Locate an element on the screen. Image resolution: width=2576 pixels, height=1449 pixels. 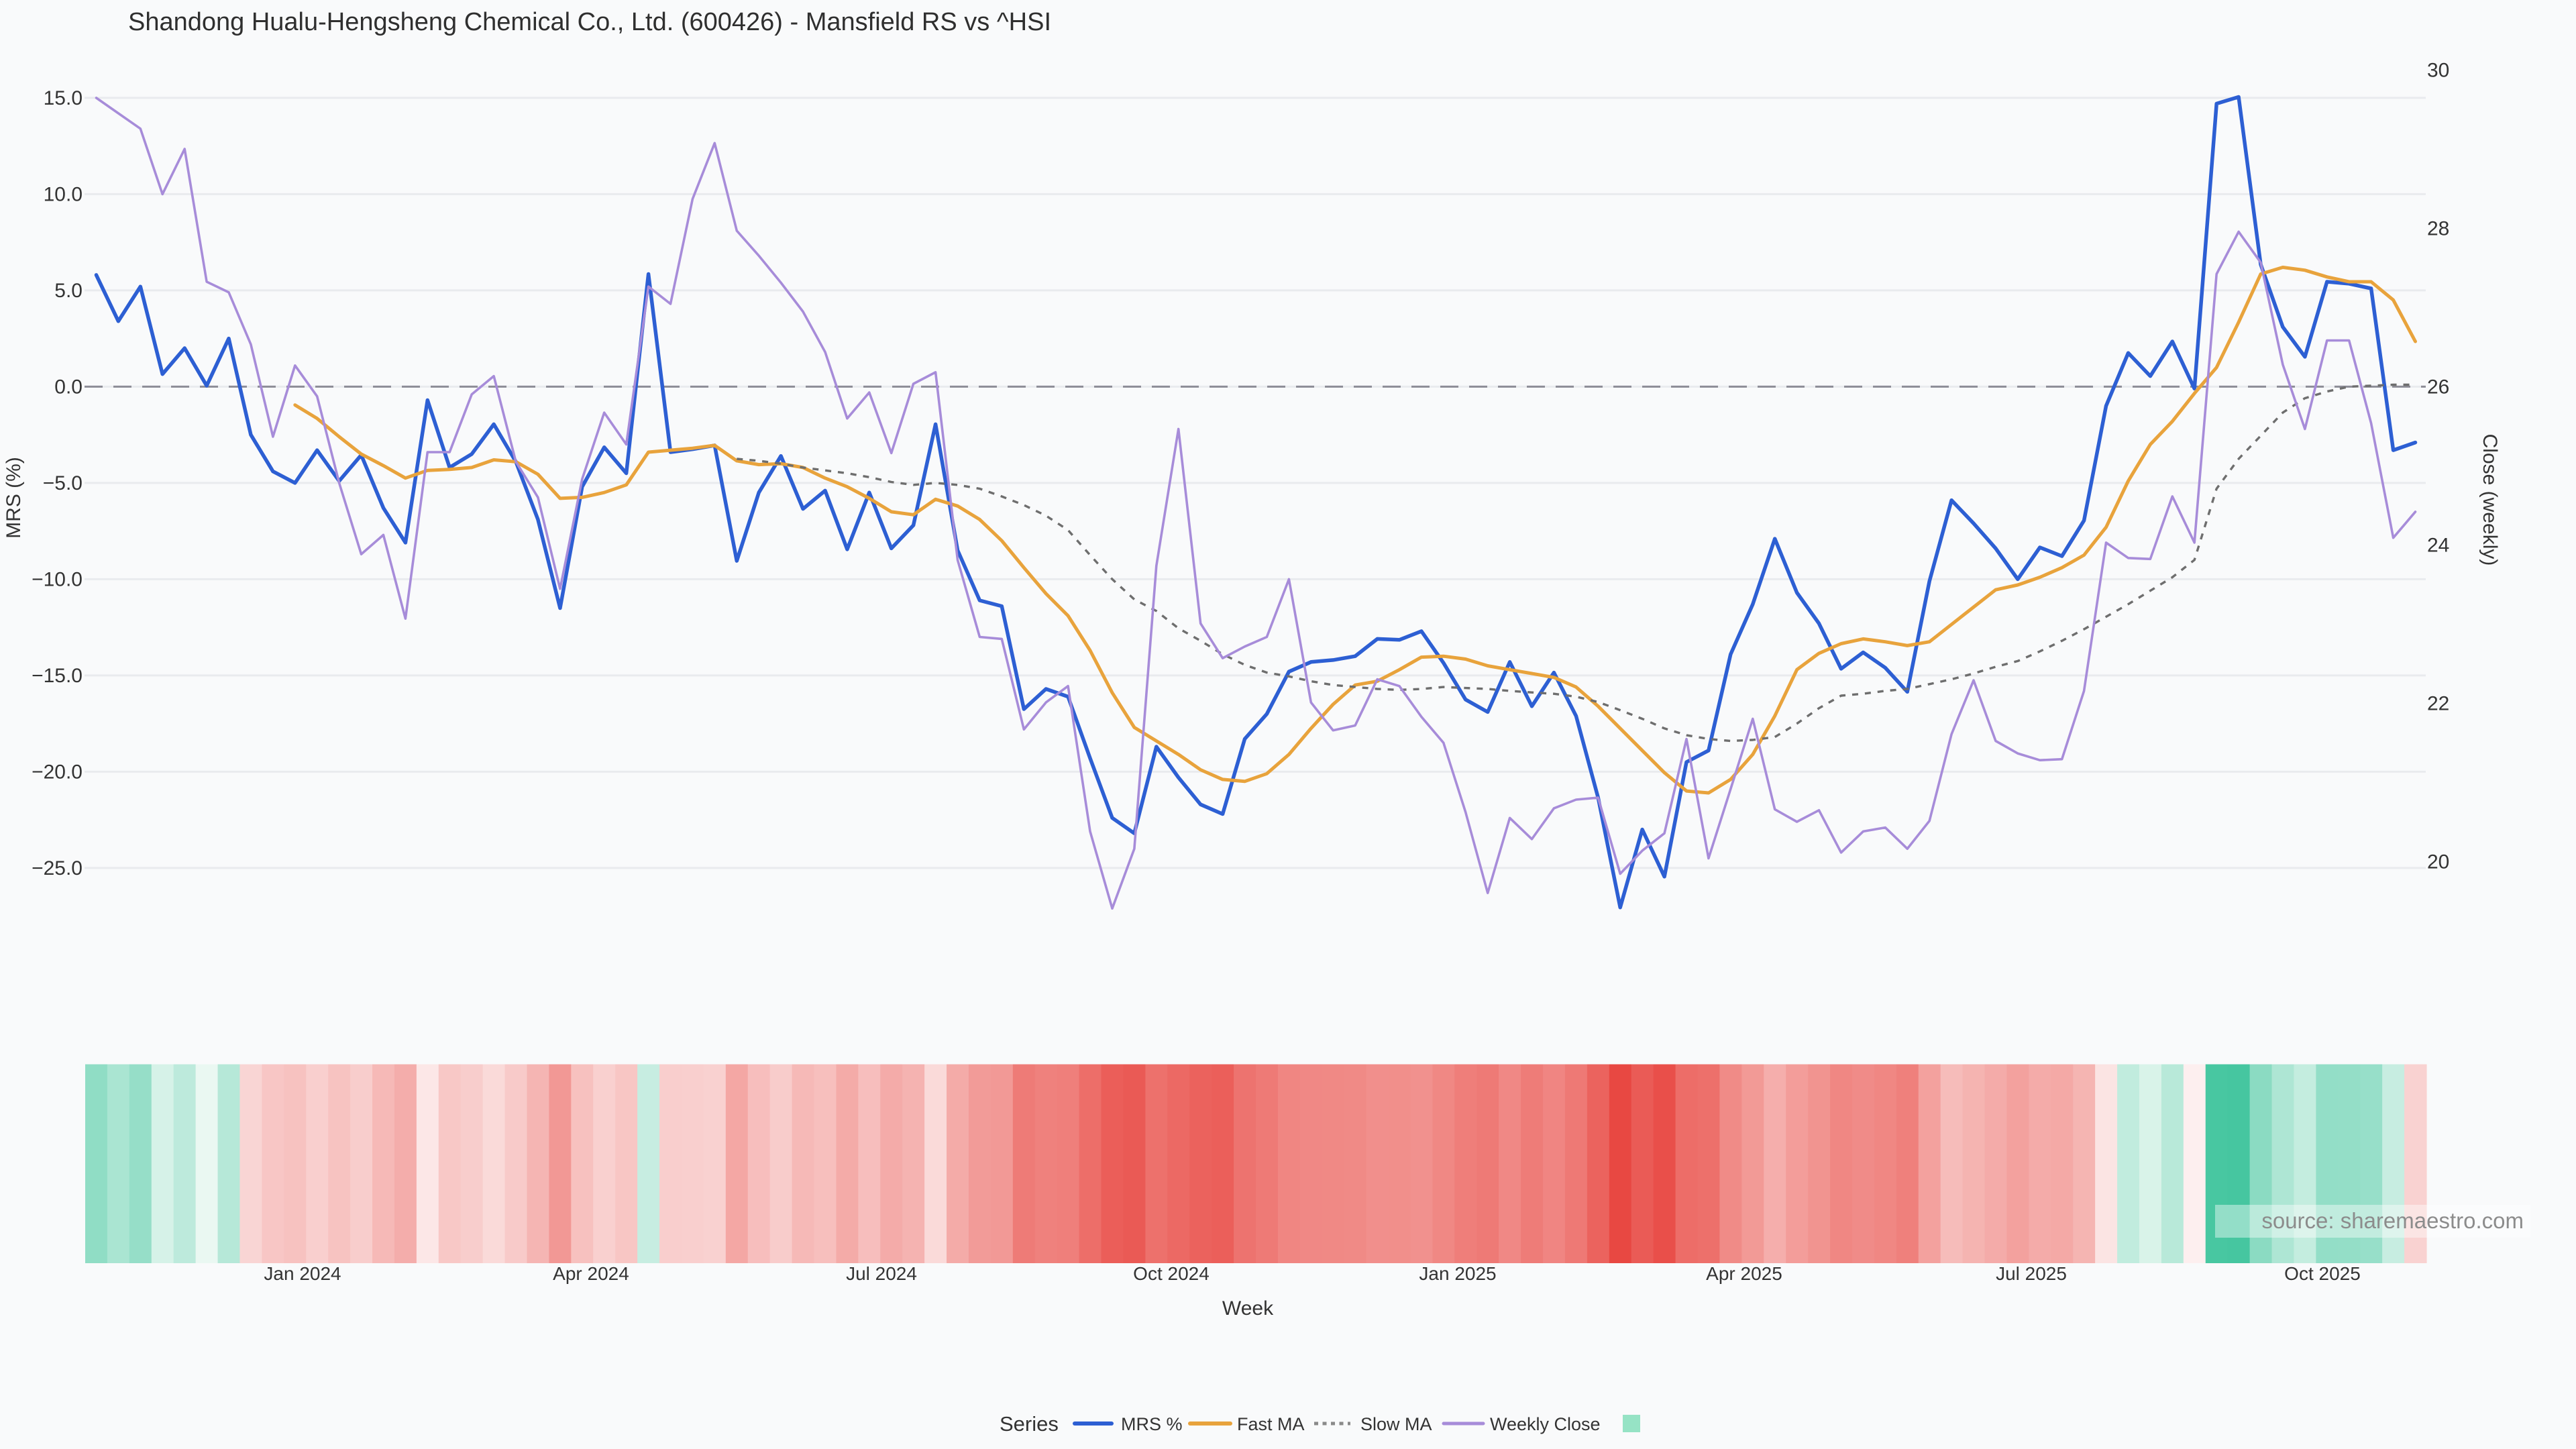
svg-text: Oct 2025 is located at coordinates (2322, 1273).